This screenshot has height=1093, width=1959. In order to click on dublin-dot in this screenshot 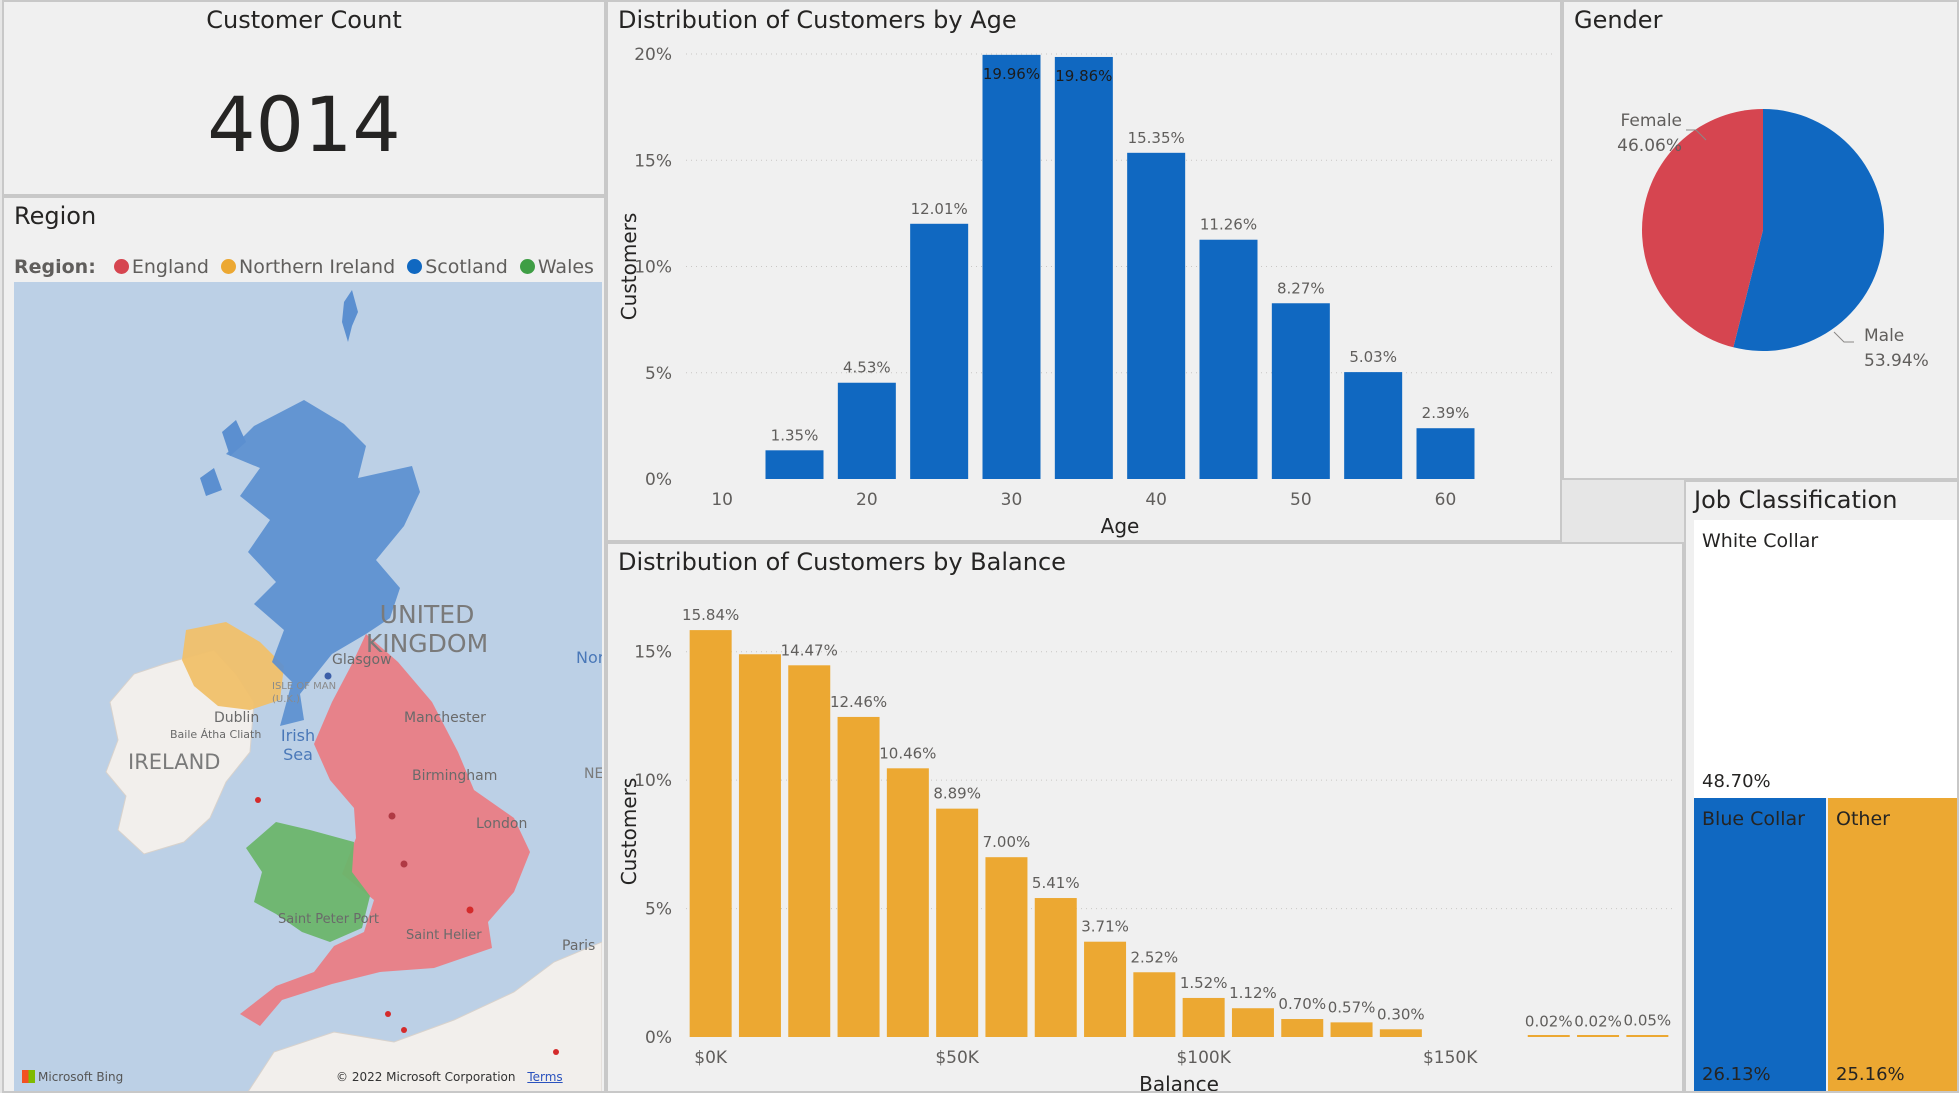, I will do `click(258, 800)`.